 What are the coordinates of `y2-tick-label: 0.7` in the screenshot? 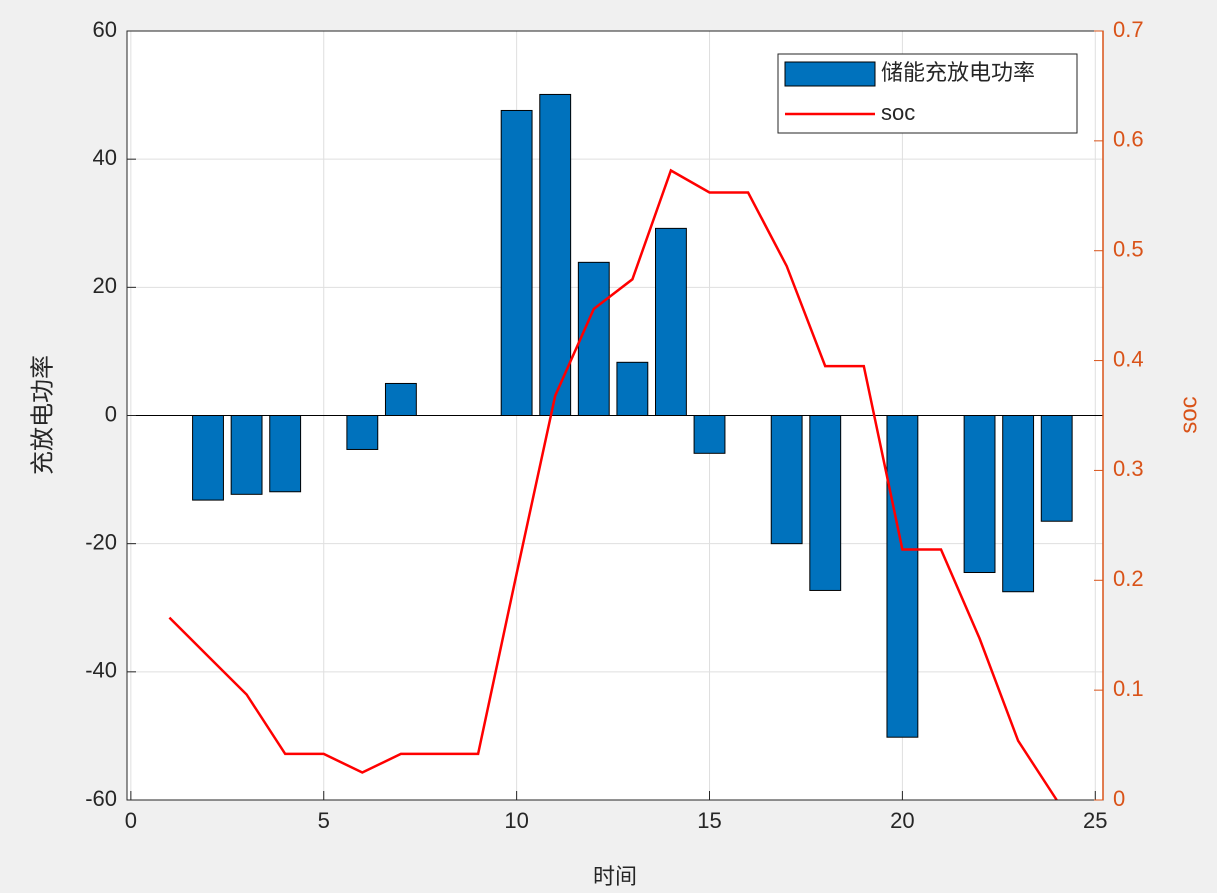 It's located at (1128, 29).